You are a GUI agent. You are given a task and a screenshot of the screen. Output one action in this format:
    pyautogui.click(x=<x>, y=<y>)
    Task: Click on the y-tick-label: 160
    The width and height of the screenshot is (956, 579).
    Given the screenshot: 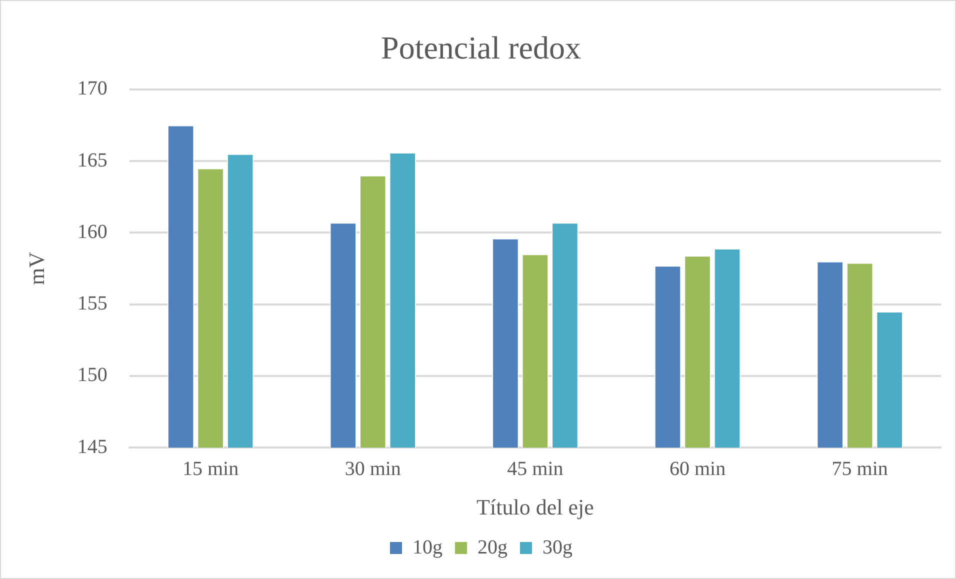 What is the action you would take?
    pyautogui.click(x=92, y=231)
    